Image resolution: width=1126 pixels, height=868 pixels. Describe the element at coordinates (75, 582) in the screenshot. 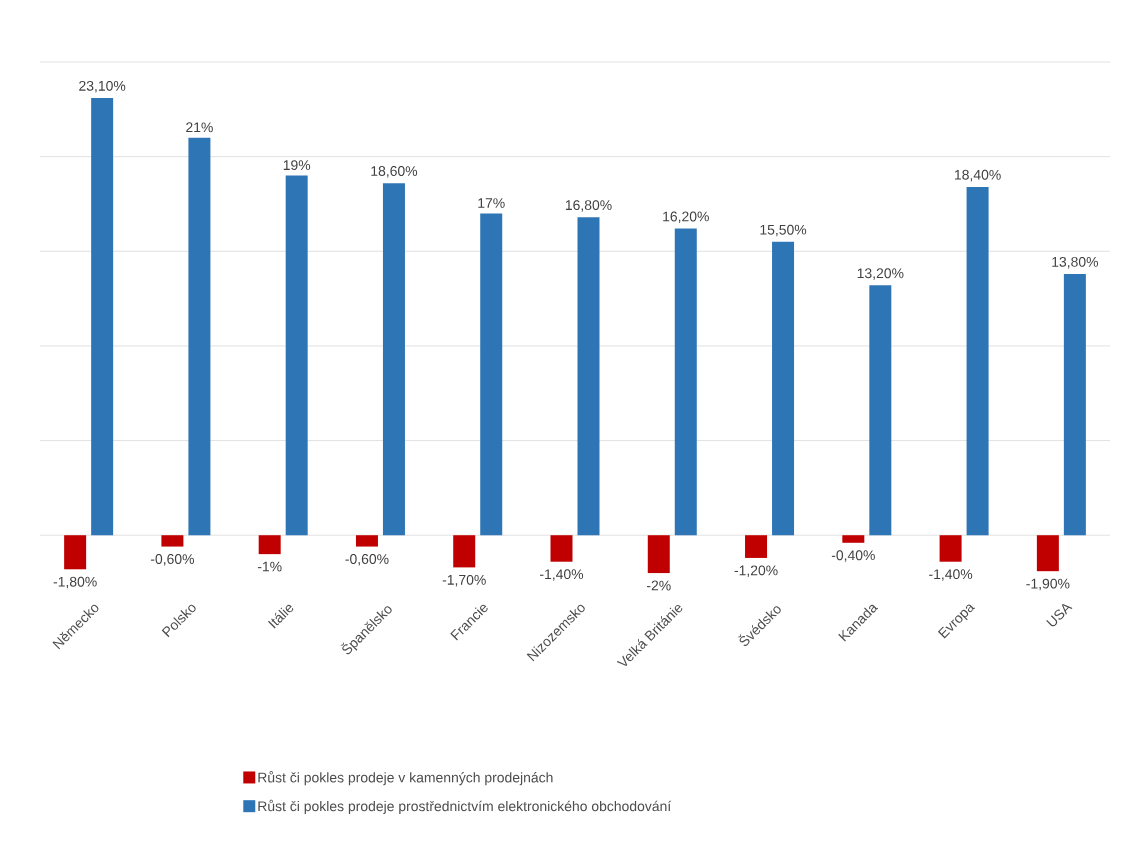

I see `data-label: -1,80%` at that location.